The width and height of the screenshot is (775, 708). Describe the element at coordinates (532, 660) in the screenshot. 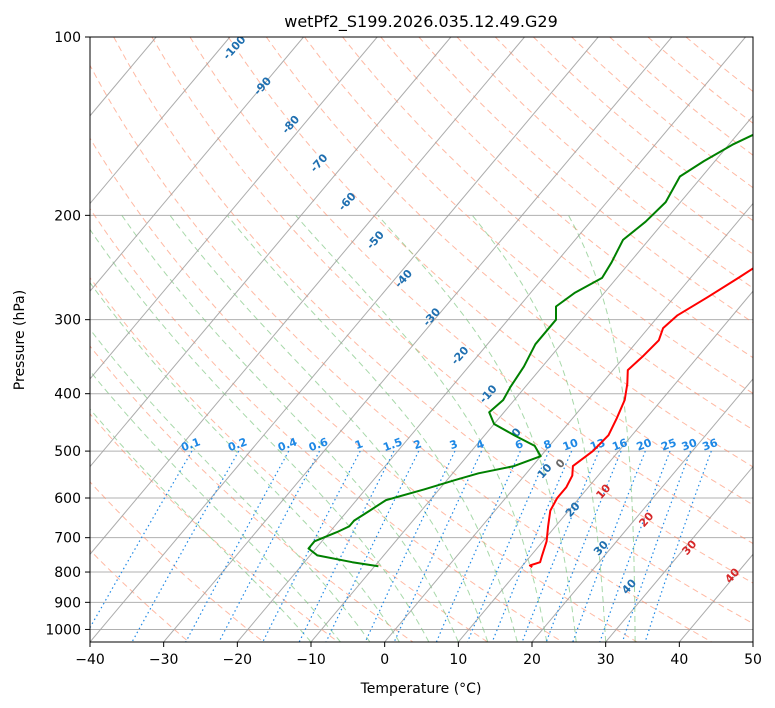

I see `x-tick-label: 20` at that location.